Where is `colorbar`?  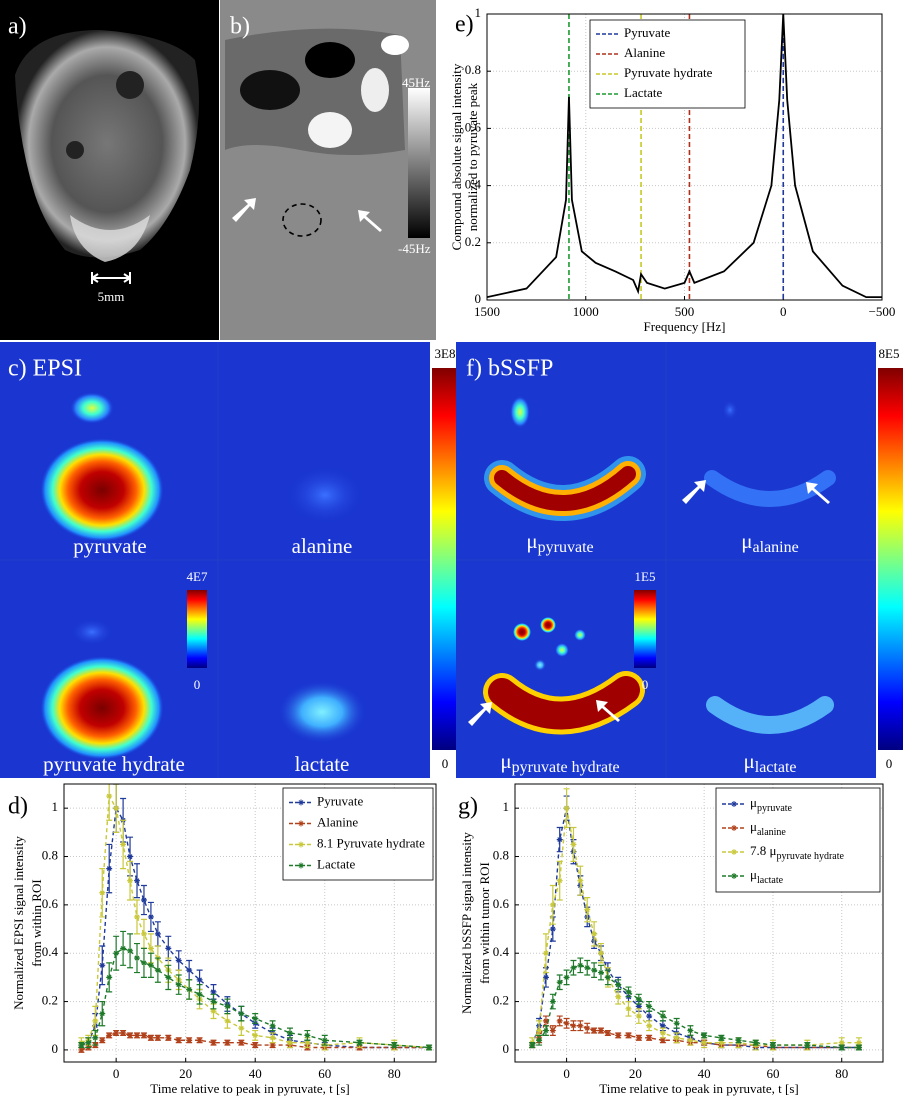 colorbar is located at coordinates (419, 163).